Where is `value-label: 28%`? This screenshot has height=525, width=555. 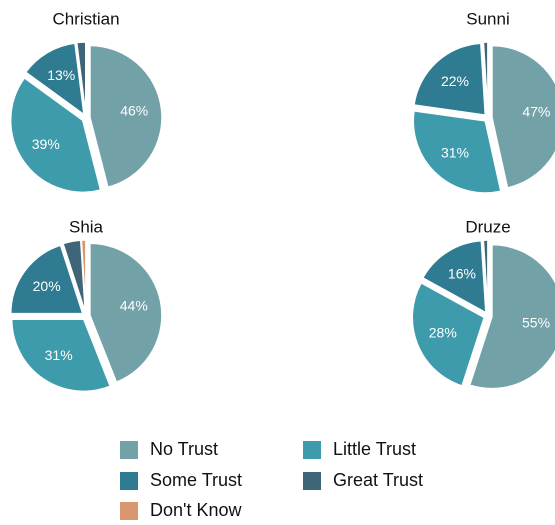
value-label: 28% is located at coordinates (443, 333).